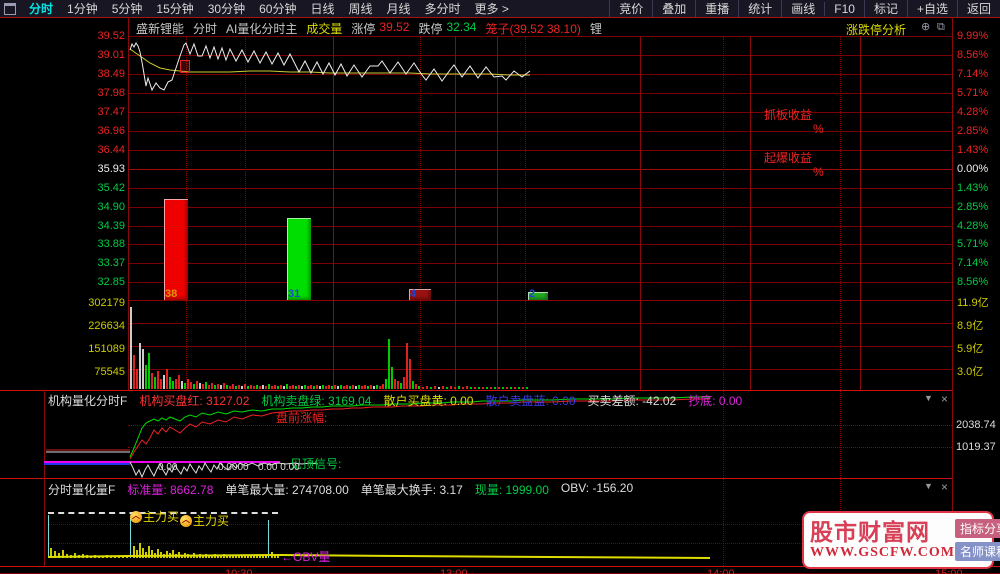 Image resolution: width=1000 pixels, height=574 pixels. What do you see at coordinates (262, 29) in the screenshot?
I see `main-indicator-label: AI量化分时主` at bounding box center [262, 29].